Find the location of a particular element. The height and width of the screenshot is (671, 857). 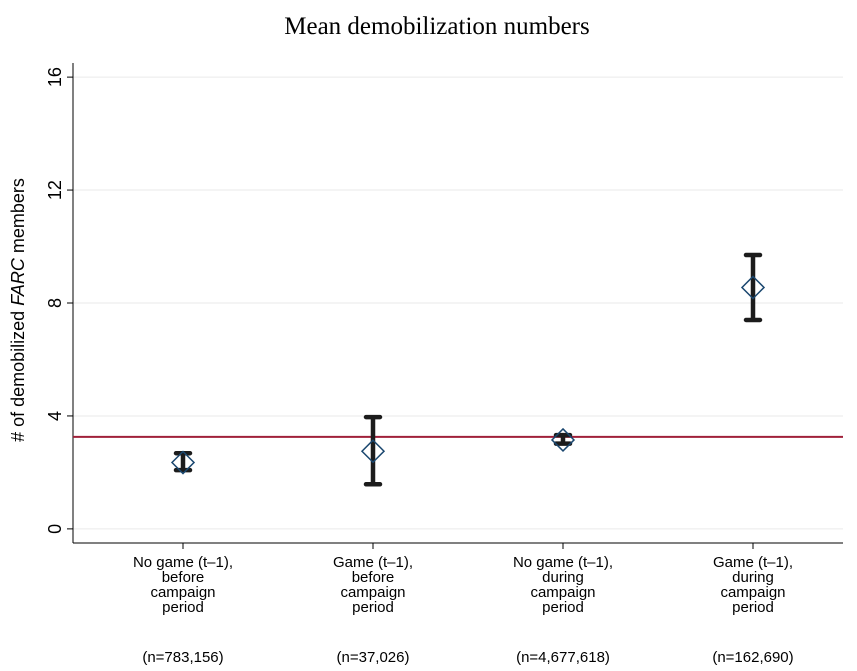

y-tick-label: 4 is located at coordinates (55, 416).